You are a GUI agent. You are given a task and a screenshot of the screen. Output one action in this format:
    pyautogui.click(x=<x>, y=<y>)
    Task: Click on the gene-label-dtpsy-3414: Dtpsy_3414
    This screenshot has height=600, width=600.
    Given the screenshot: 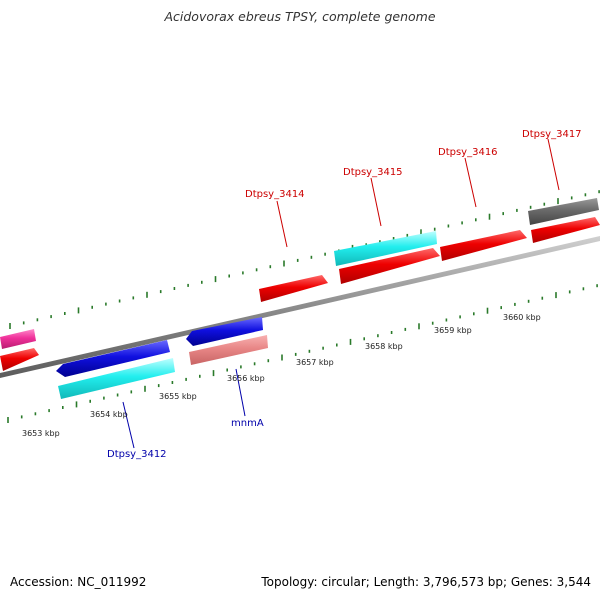 What is the action you would take?
    pyautogui.click(x=275, y=194)
    